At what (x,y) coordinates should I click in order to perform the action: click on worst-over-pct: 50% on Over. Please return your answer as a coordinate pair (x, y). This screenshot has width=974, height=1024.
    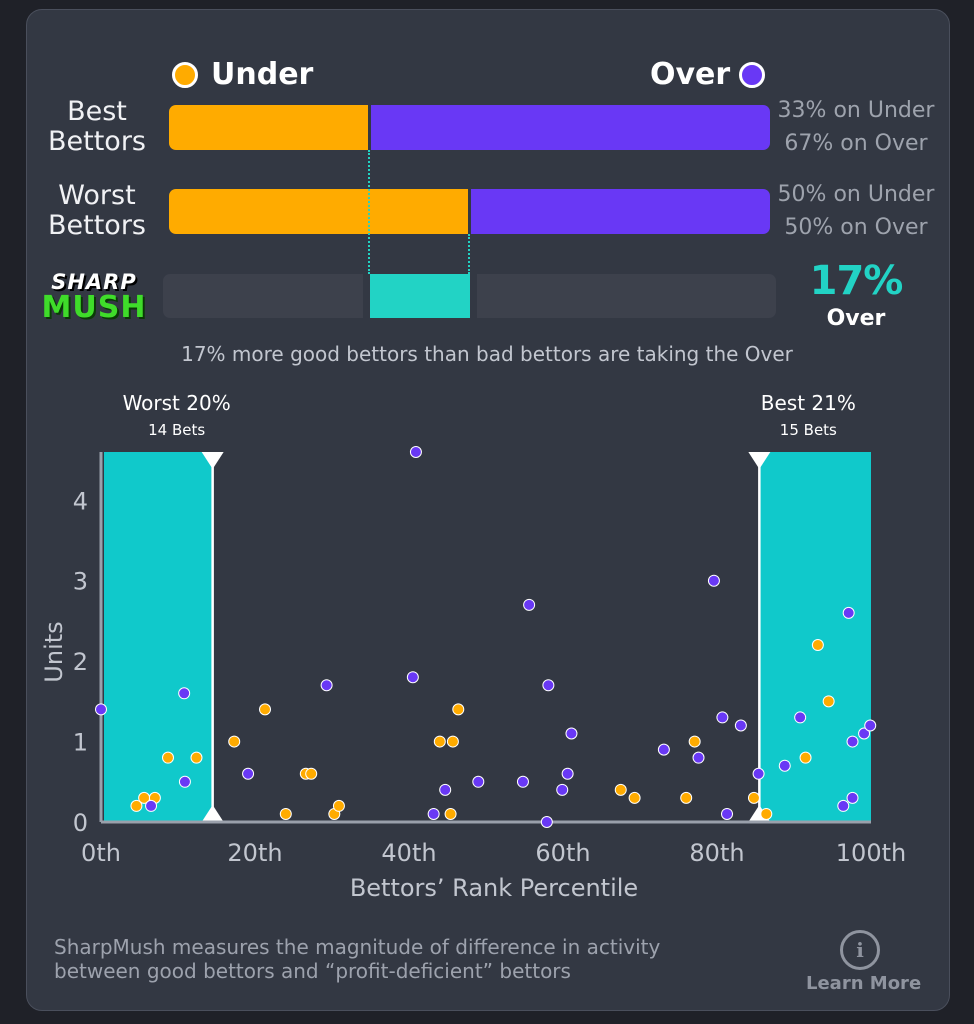
    Looking at the image, I should click on (856, 227).